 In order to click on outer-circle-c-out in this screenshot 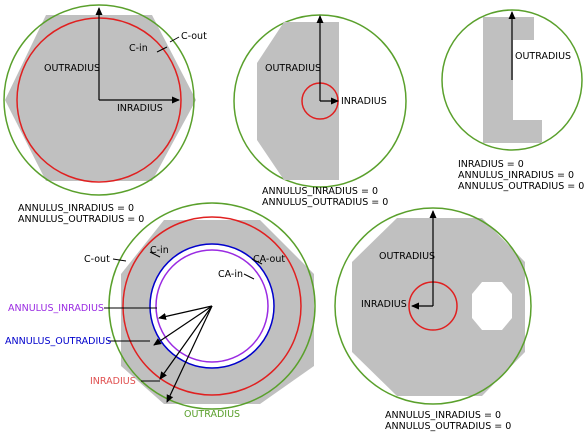, I will do `click(99, 100)`.